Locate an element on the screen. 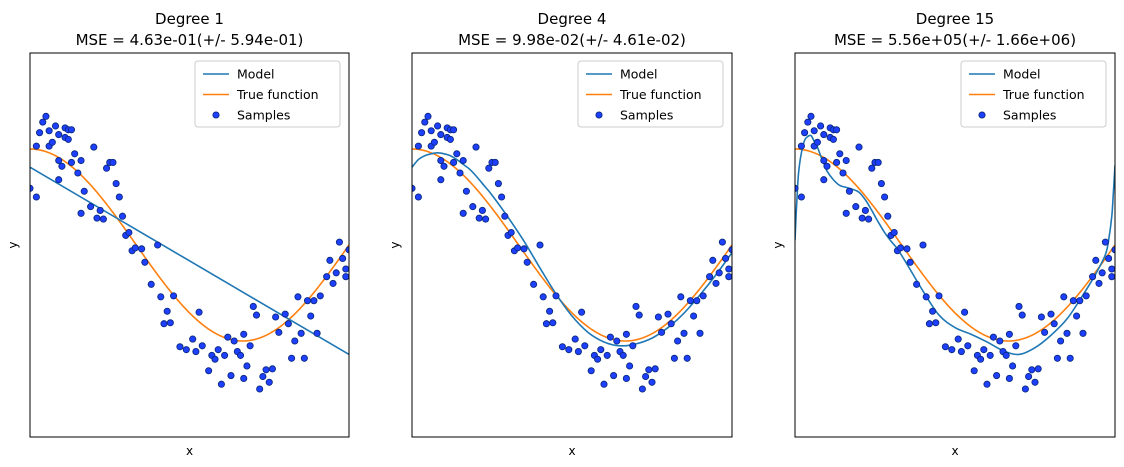 The width and height of the screenshot is (1124, 467). legend-swatch-samples is located at coordinates (216, 115).